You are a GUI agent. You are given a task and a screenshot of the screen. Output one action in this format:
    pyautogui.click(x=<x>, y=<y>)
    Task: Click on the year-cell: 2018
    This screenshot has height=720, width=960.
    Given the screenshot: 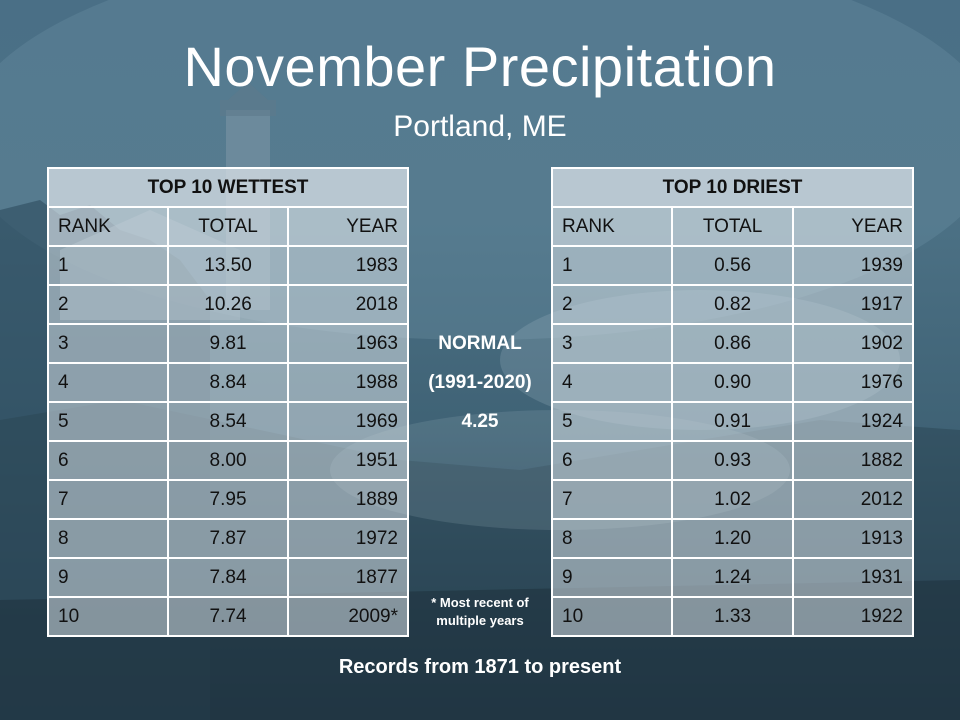 What is the action you would take?
    pyautogui.click(x=348, y=304)
    